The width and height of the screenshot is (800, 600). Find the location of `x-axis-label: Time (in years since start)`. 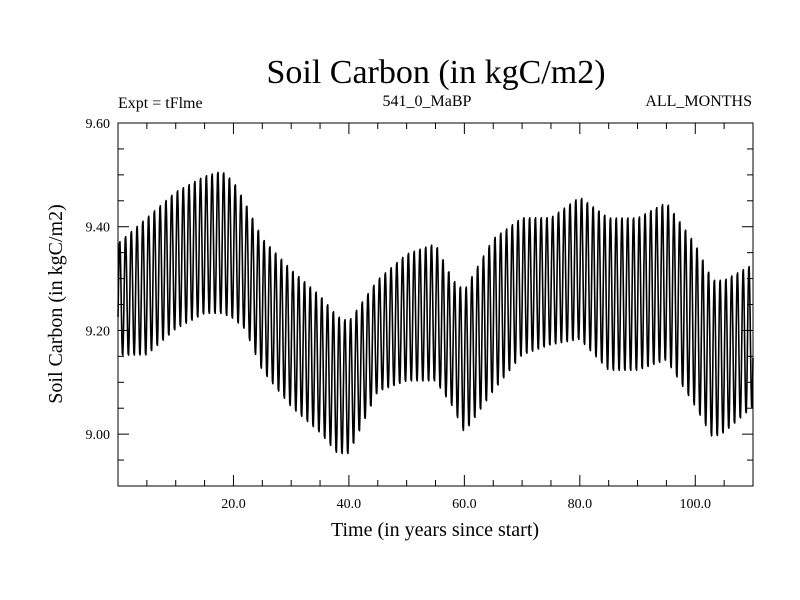

x-axis-label: Time (in years since start) is located at coordinates (435, 530).